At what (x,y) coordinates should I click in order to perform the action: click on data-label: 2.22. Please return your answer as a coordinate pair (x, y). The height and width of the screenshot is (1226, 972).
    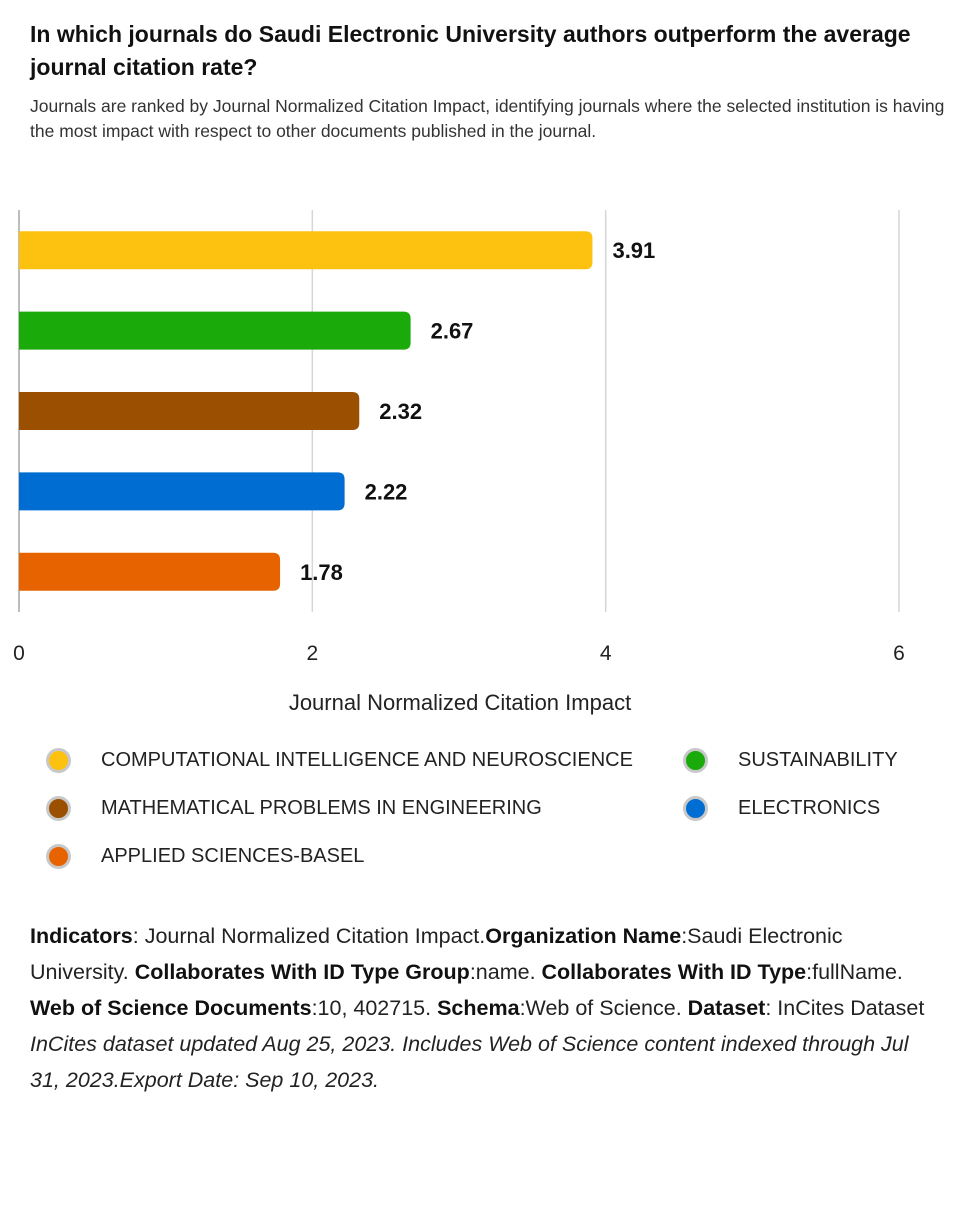
    Looking at the image, I should click on (386, 491).